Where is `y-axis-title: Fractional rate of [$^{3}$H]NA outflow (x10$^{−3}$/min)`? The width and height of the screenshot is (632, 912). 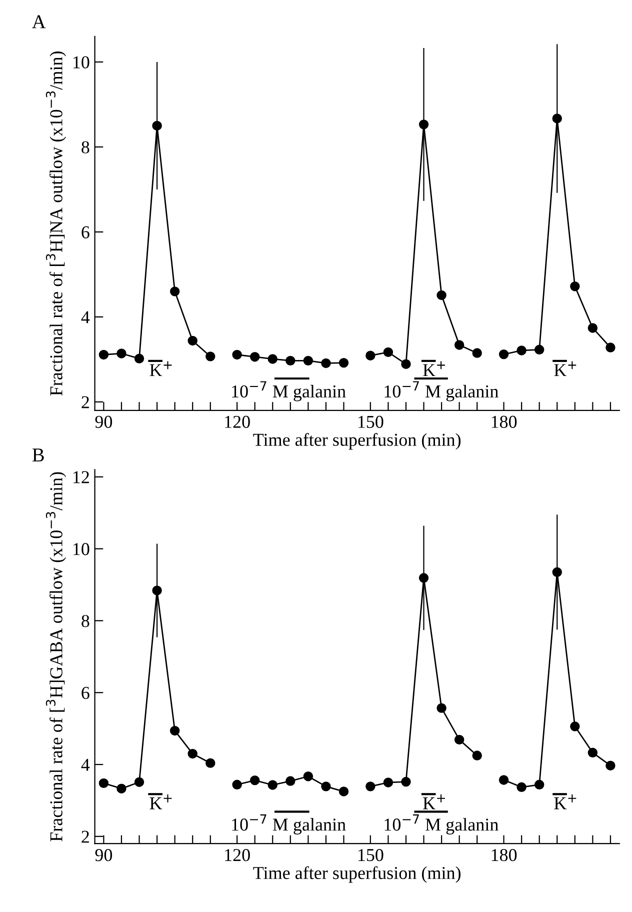
y-axis-title: Fractional rate of [$^{3}$H]NA outflow (x10$^{−3}$/min) is located at coordinates (56, 224).